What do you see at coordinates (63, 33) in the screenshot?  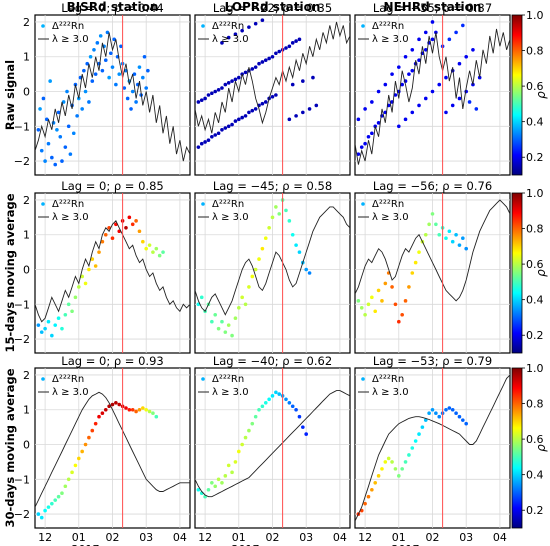 I see `legend: Δ²²²Rn λ ≥ 3.0` at bounding box center [63, 33].